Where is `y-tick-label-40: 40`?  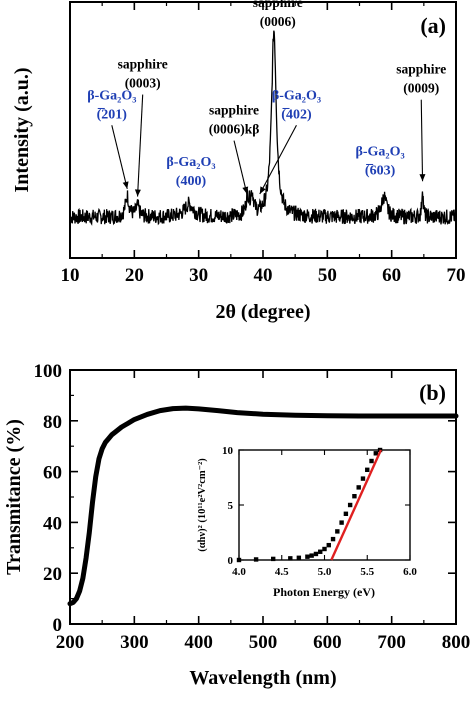 y-tick-label-40: 40 is located at coordinates (52, 523).